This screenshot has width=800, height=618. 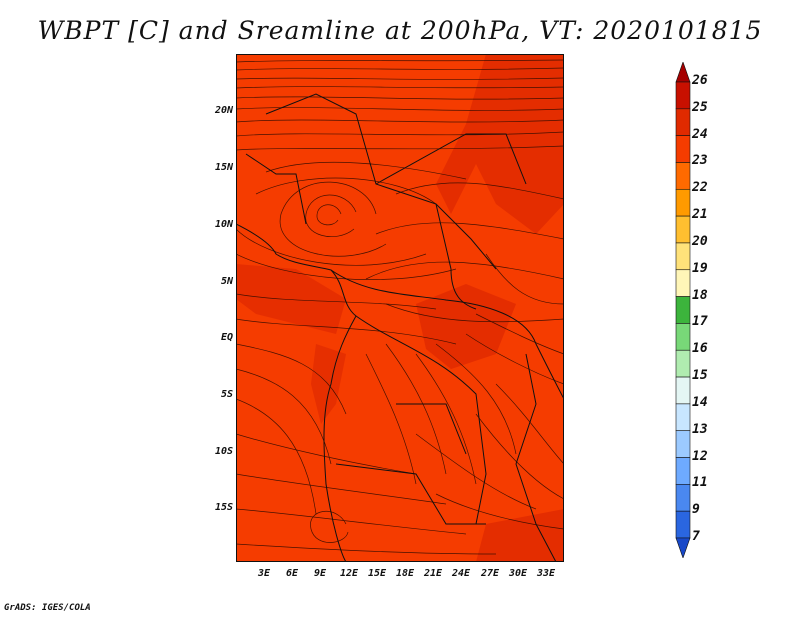 I want to click on colorbar-label: 12, so click(x=700, y=456).